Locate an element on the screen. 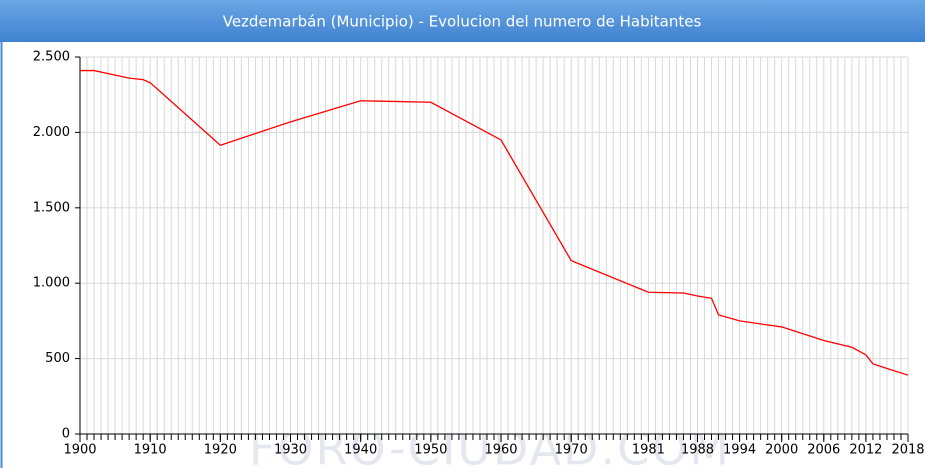 The width and height of the screenshot is (925, 468). y-tick-label: 2.000 is located at coordinates (51, 132).